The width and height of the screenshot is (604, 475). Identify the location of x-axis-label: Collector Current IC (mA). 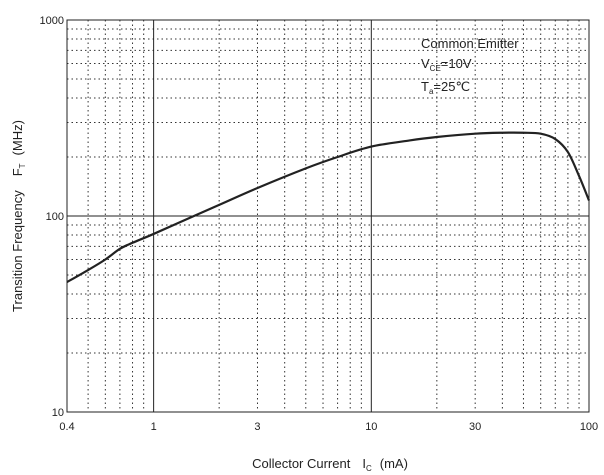
(330, 464).